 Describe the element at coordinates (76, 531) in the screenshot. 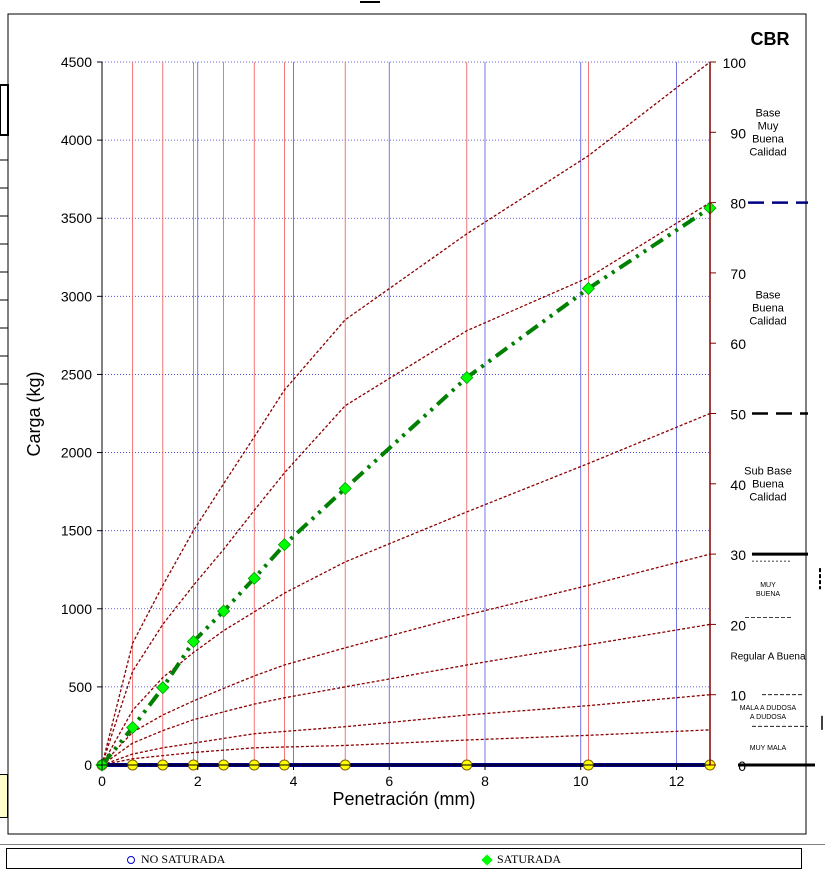

I see `y-tick-label: 1500` at that location.